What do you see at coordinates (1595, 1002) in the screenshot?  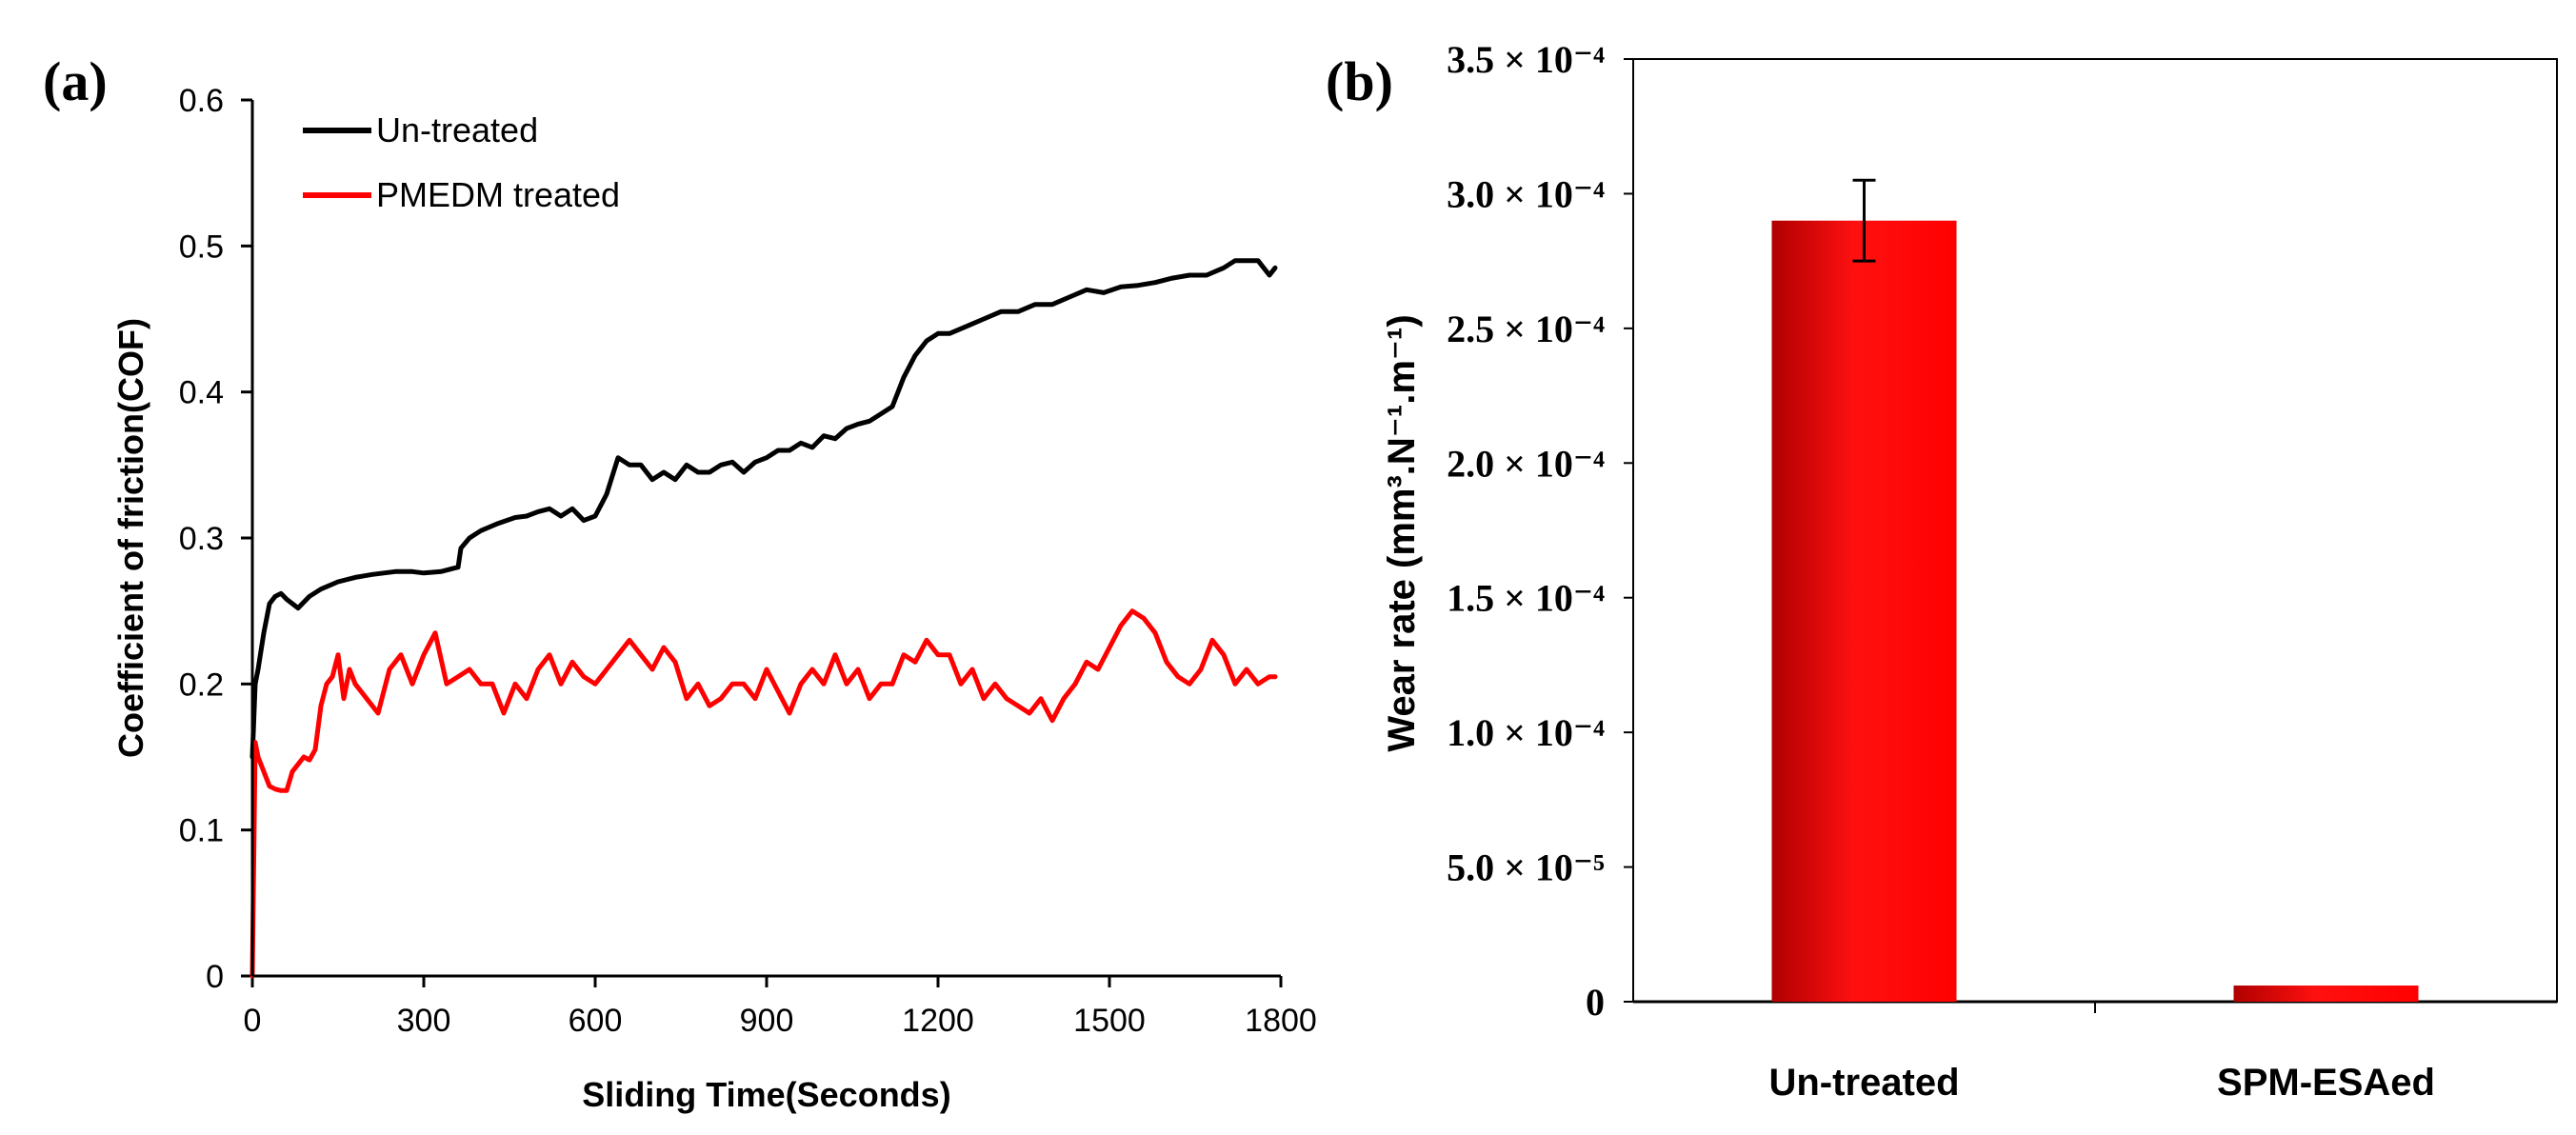 I see `panel-b-y-tick-label: 0` at bounding box center [1595, 1002].